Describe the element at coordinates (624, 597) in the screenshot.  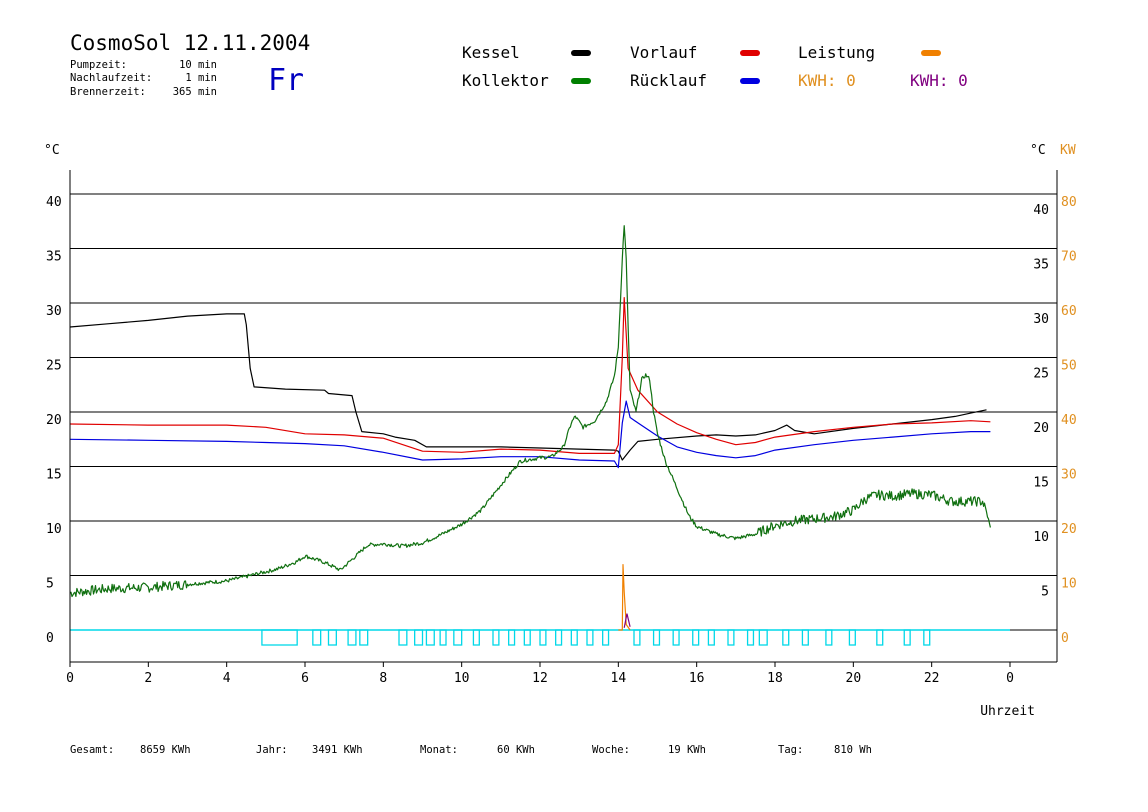
I see `series-line-leistung` at that location.